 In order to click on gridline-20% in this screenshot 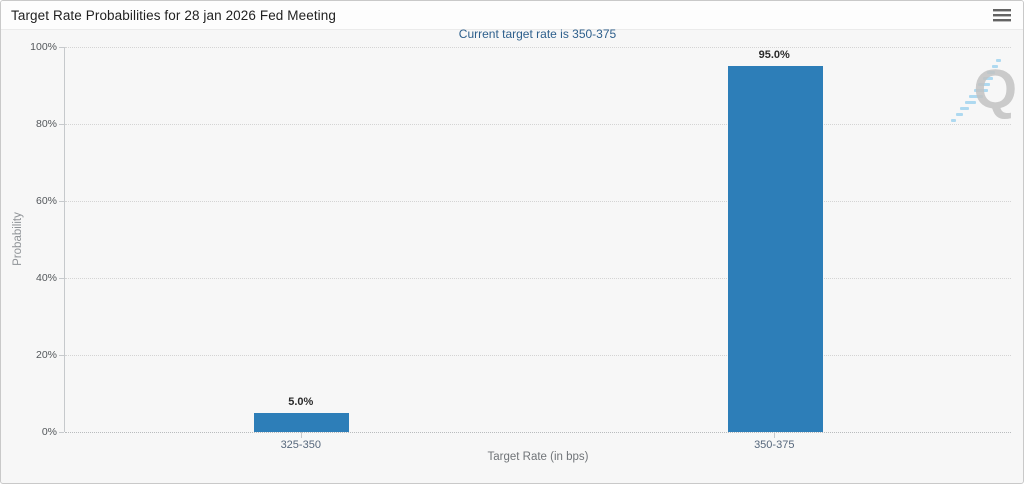, I will do `click(538, 355)`.